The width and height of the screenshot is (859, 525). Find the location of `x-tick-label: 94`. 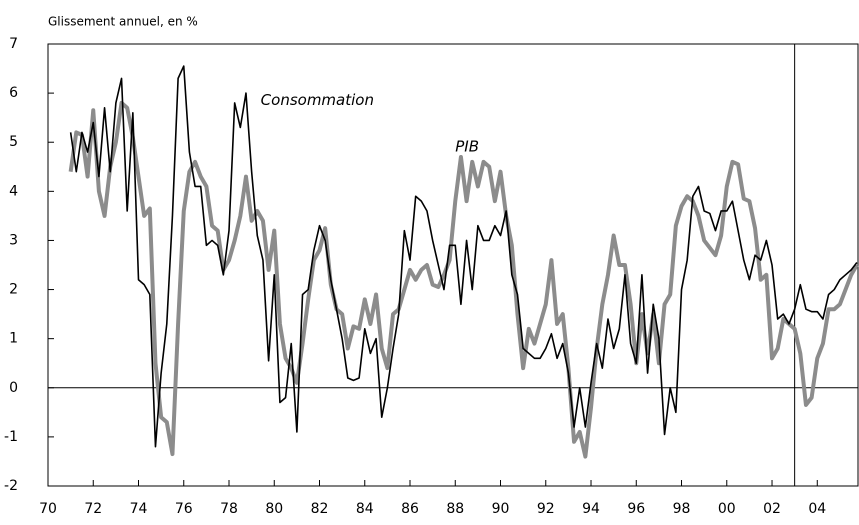

x-tick-label: 94 is located at coordinates (591, 509).